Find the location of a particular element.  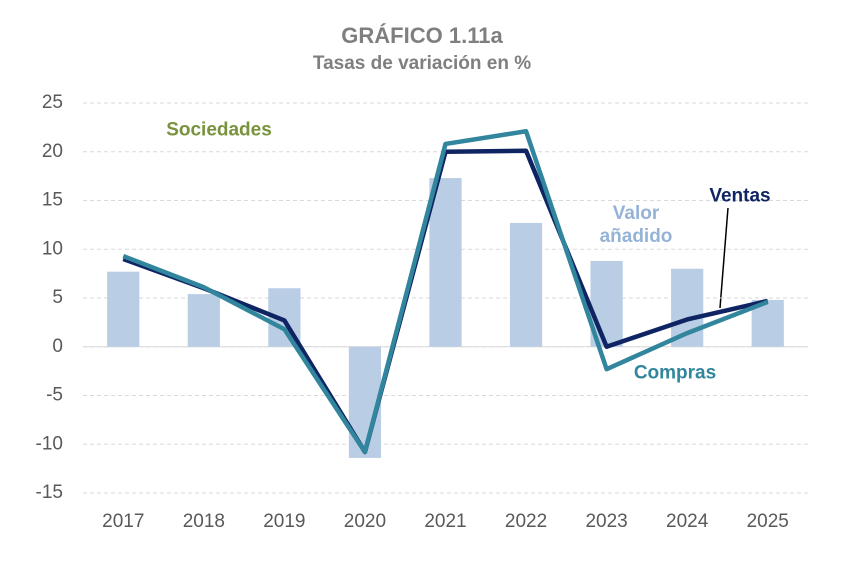

chart-subtitle: Tasas de variación en % is located at coordinates (422, 63).